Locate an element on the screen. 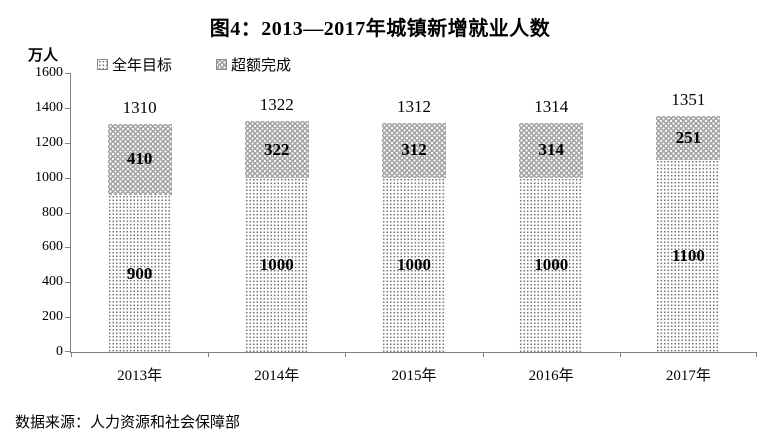  bar-segment-exceeded-value: 314 is located at coordinates (551, 150).